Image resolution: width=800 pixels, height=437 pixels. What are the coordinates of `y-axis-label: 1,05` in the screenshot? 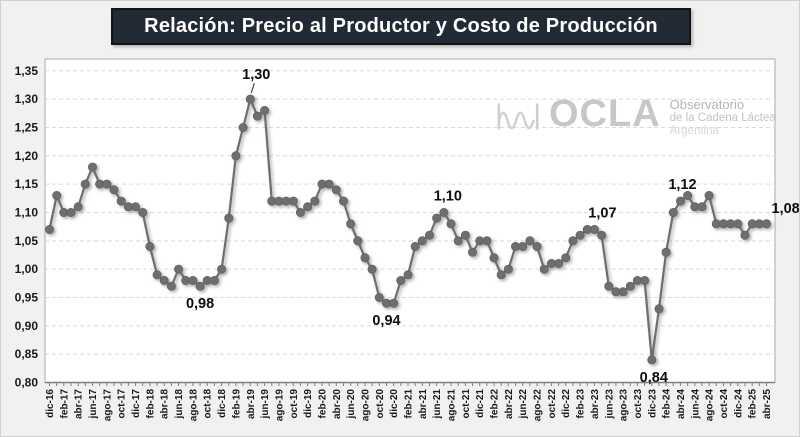 It's located at (27, 241).